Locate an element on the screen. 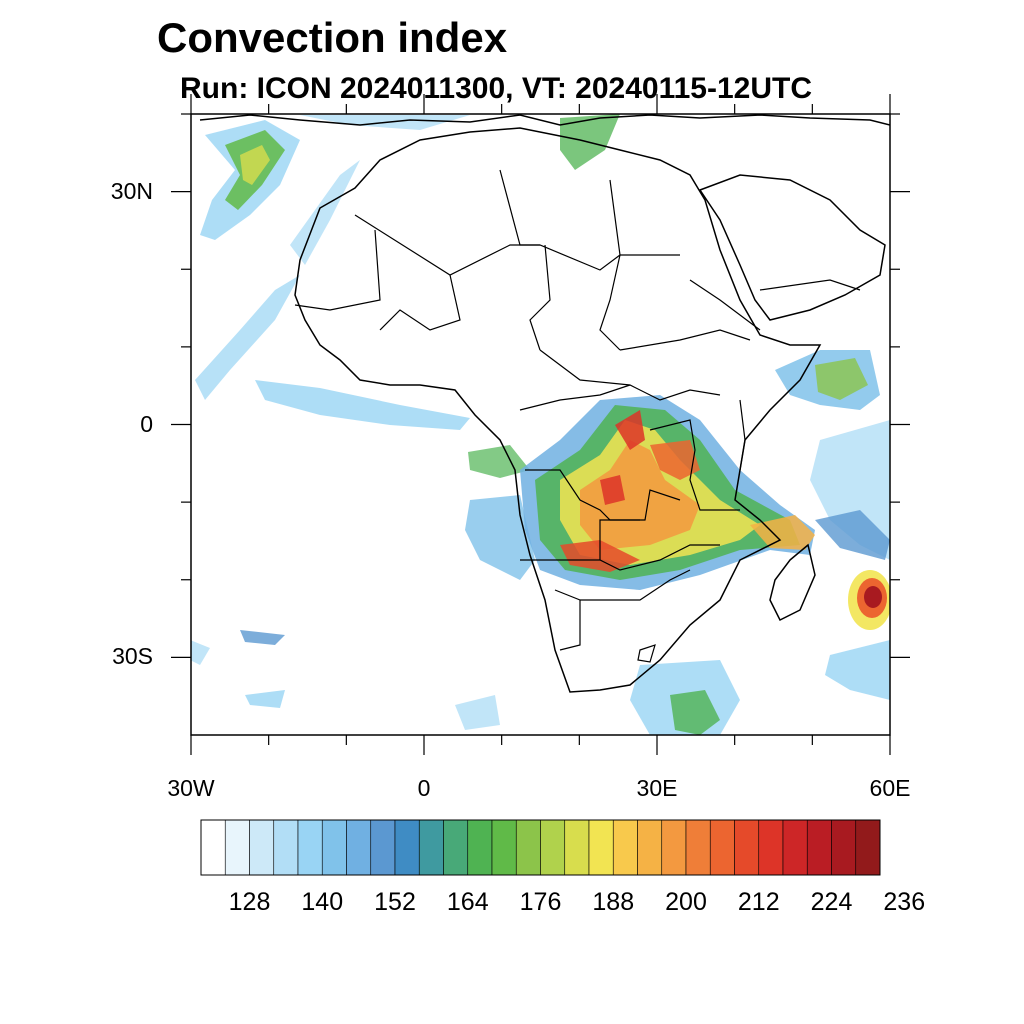  field-patch-sw2 is located at coordinates (265, 699).